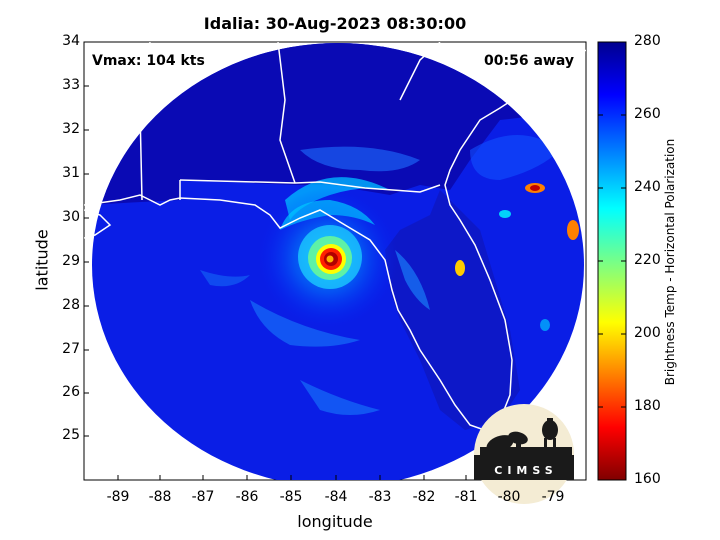 The width and height of the screenshot is (720, 540). Describe the element at coordinates (647, 479) in the screenshot. I see `colorbar-tick-label: 160` at that location.